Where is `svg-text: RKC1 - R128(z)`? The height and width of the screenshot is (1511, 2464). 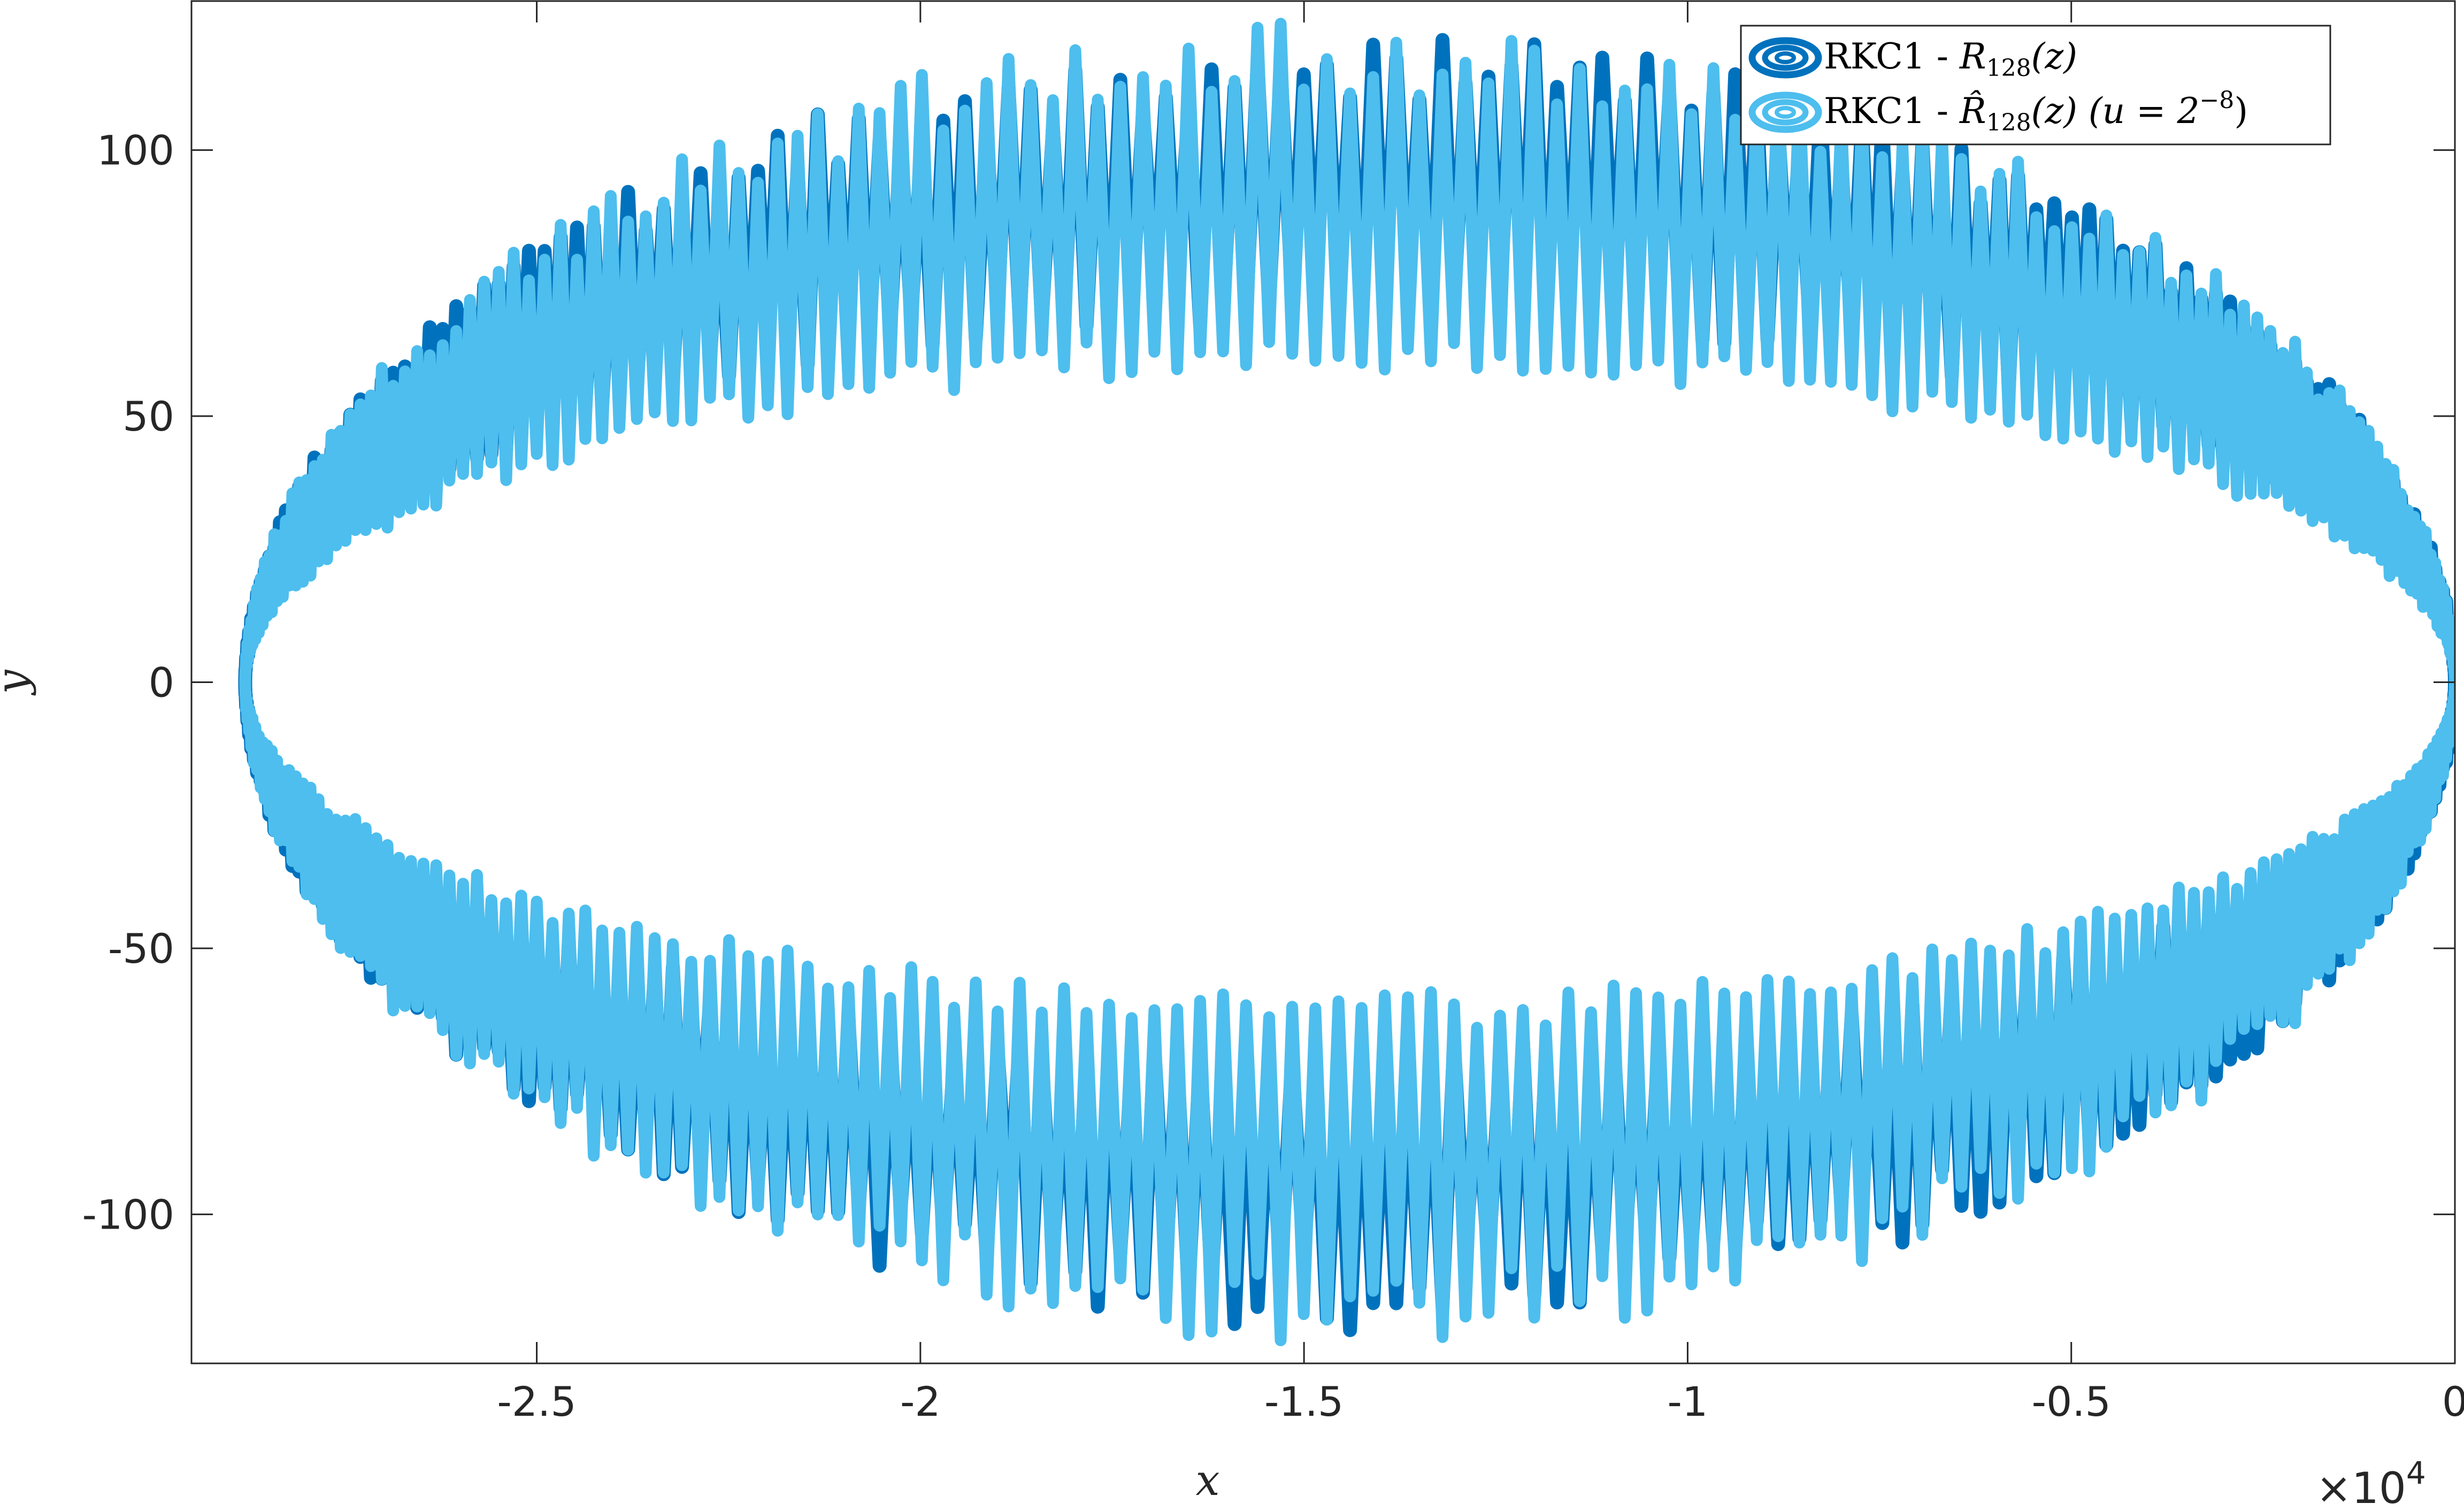
svg-text: RKC1 - R128(z) is located at coordinates (1951, 59).